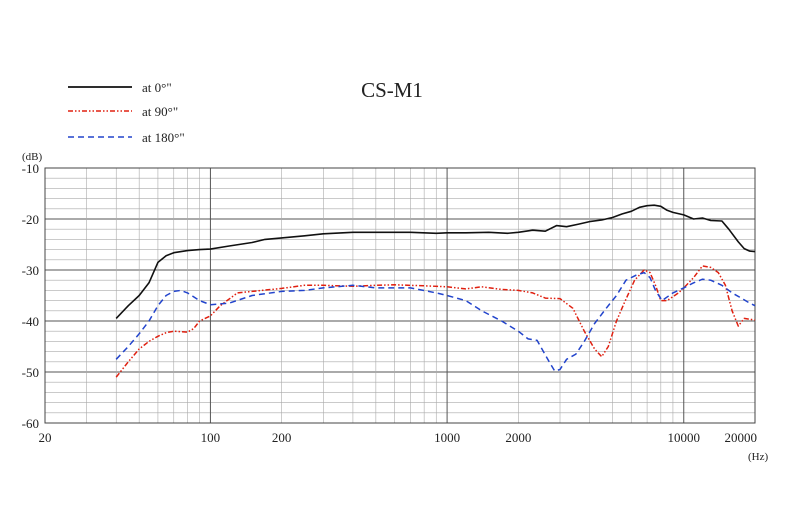 The image size is (800, 532). Describe the element at coordinates (392, 90) in the screenshot. I see `chart-title: CS-M1` at that location.